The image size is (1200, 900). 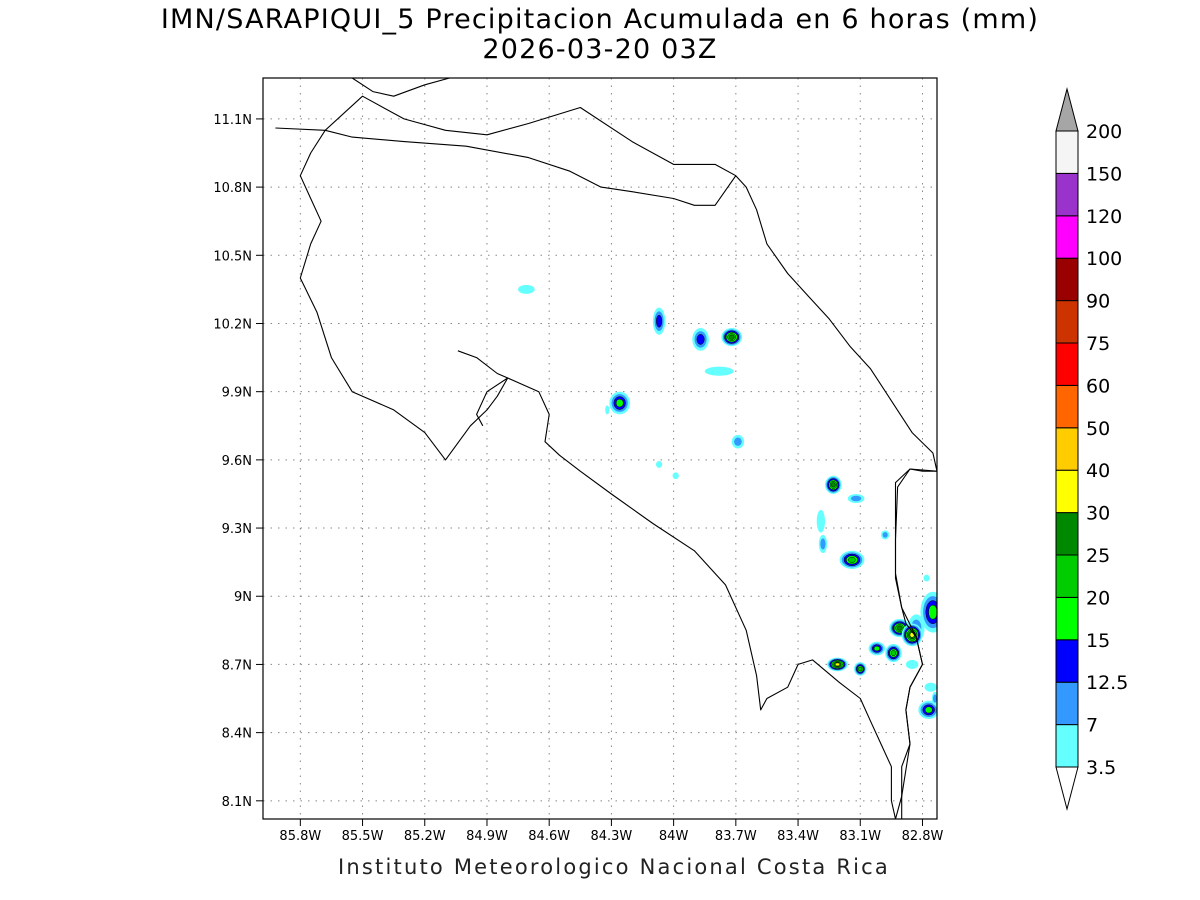 I want to click on x-tick-label: 83.4W, so click(x=798, y=836).